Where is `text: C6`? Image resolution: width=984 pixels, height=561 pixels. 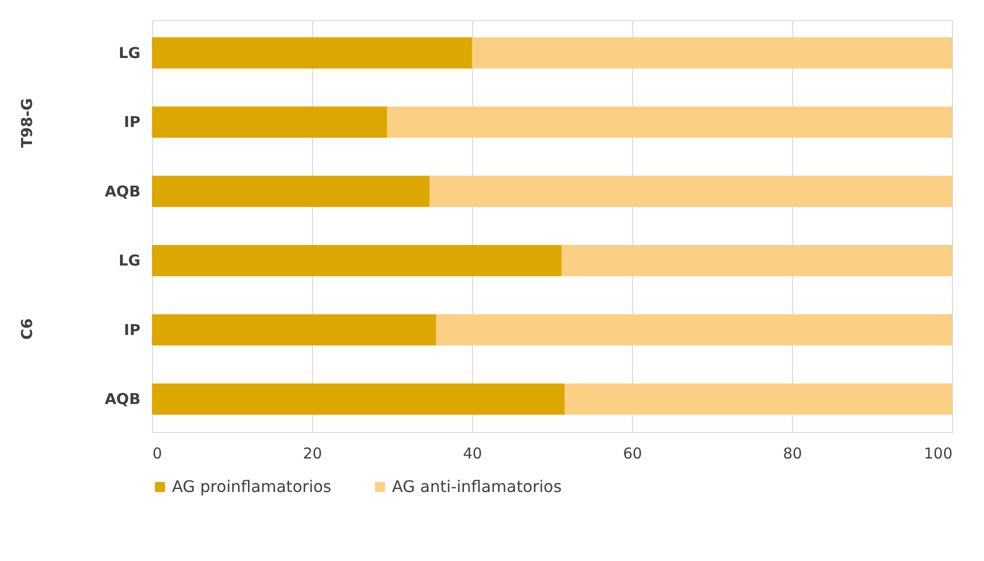
text: C6 is located at coordinates (27, 329).